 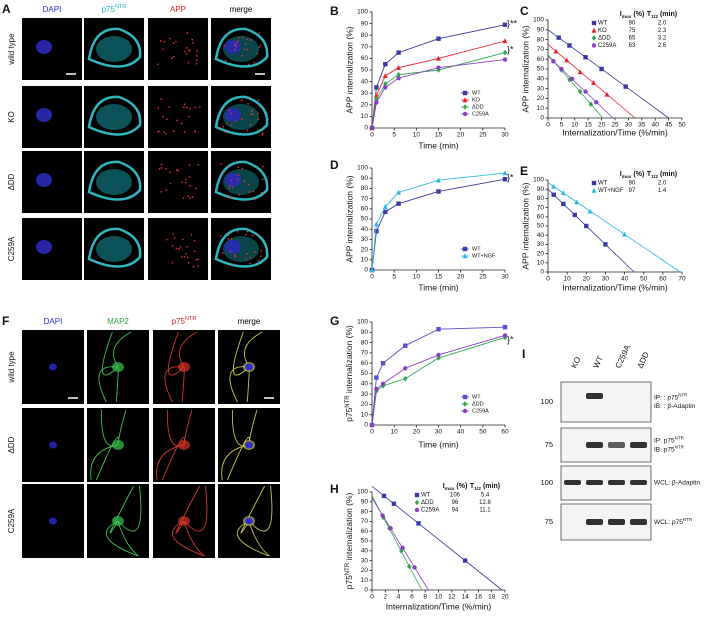 I want to click on x-tick-label: 5, so click(x=562, y=125).